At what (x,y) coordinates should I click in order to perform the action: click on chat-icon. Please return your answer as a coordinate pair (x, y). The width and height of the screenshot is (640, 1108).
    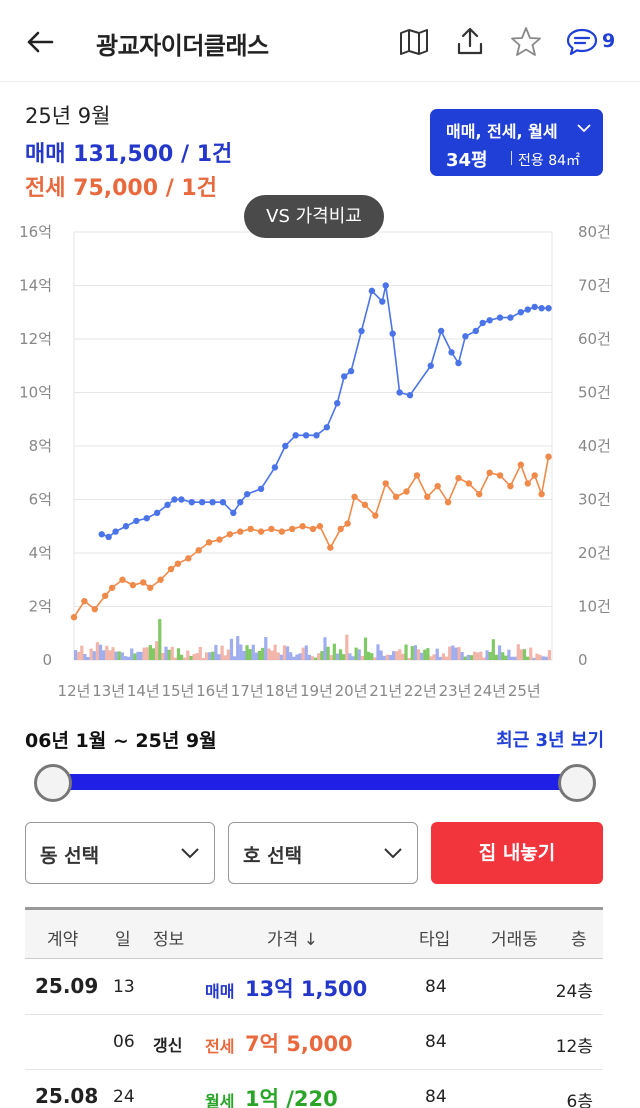
    Looking at the image, I should click on (582, 42).